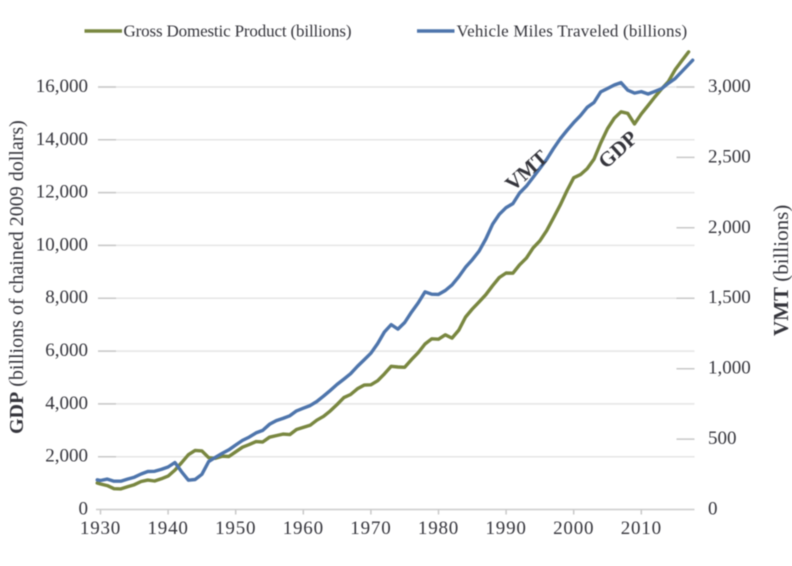 The height and width of the screenshot is (566, 792). What do you see at coordinates (722, 438) in the screenshot?
I see `svg-text: 500` at bounding box center [722, 438].